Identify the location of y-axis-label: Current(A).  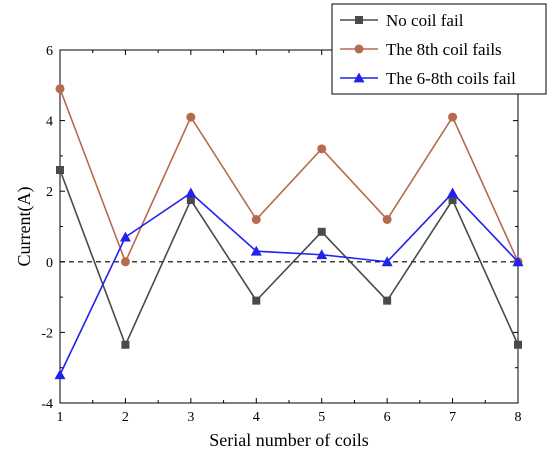
(24, 227).